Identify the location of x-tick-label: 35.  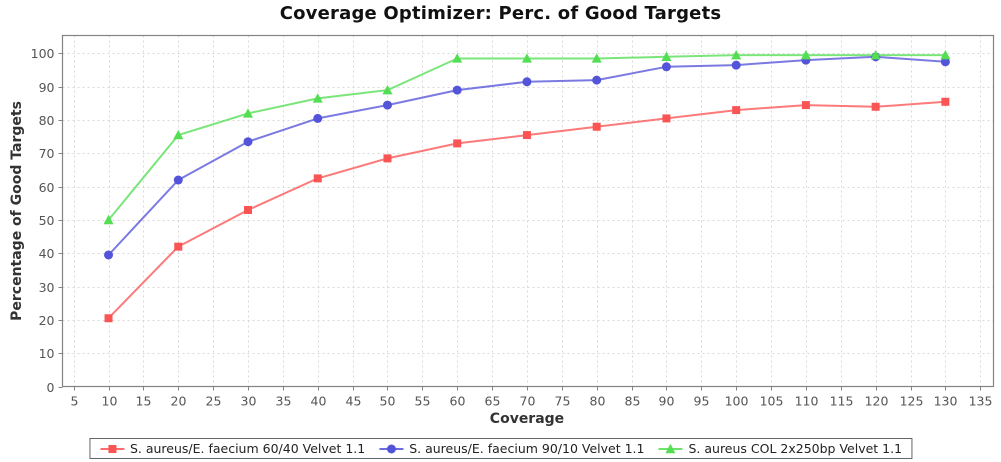
(284, 401).